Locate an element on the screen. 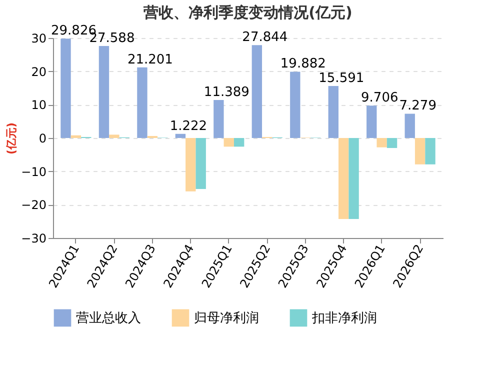  data-label: 11.389 is located at coordinates (227, 92).